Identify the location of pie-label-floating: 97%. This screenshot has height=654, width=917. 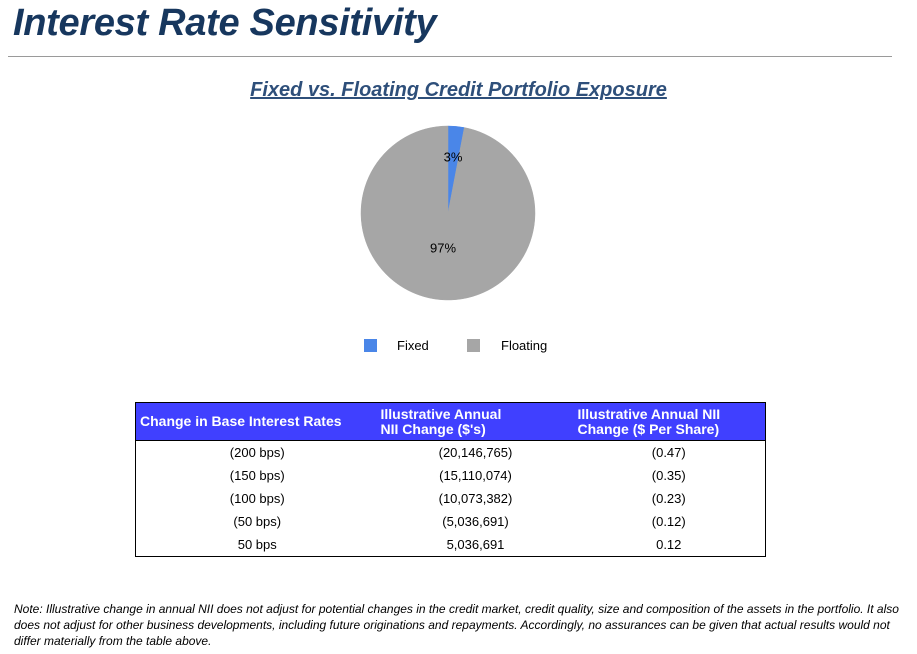
(443, 247).